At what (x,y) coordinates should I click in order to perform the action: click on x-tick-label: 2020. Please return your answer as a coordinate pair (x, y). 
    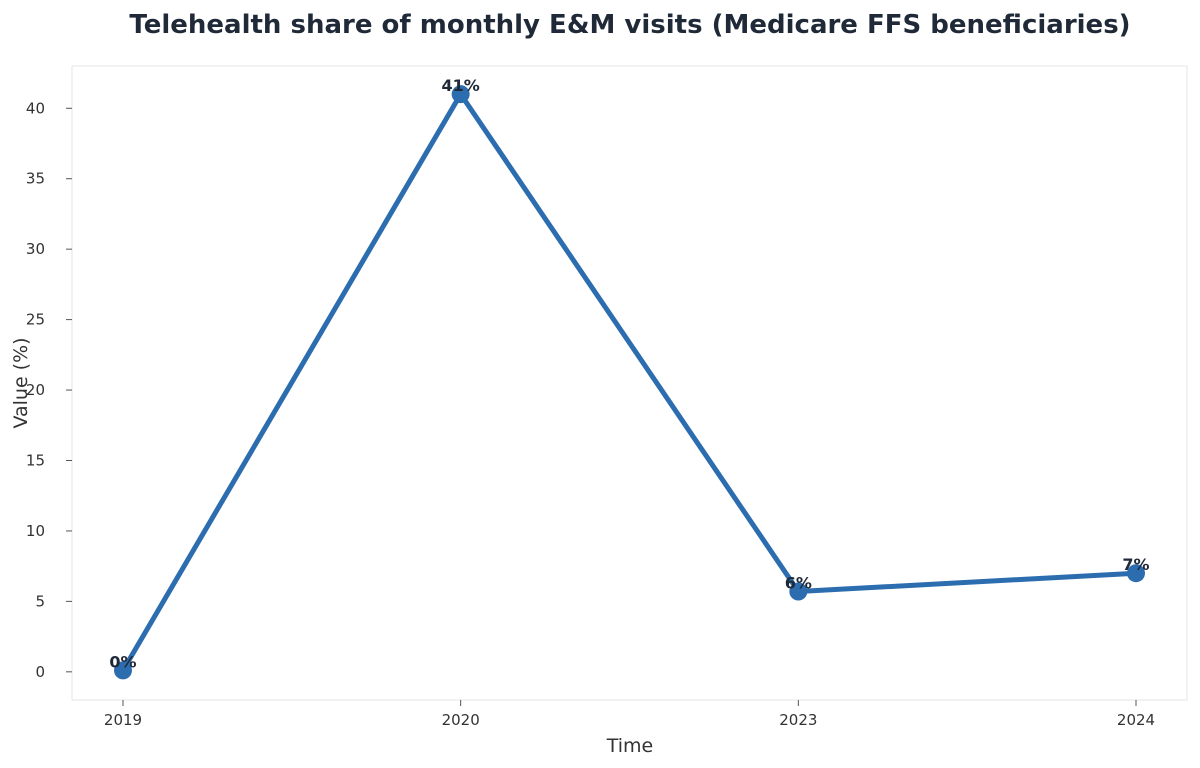
    Looking at the image, I should click on (461, 720).